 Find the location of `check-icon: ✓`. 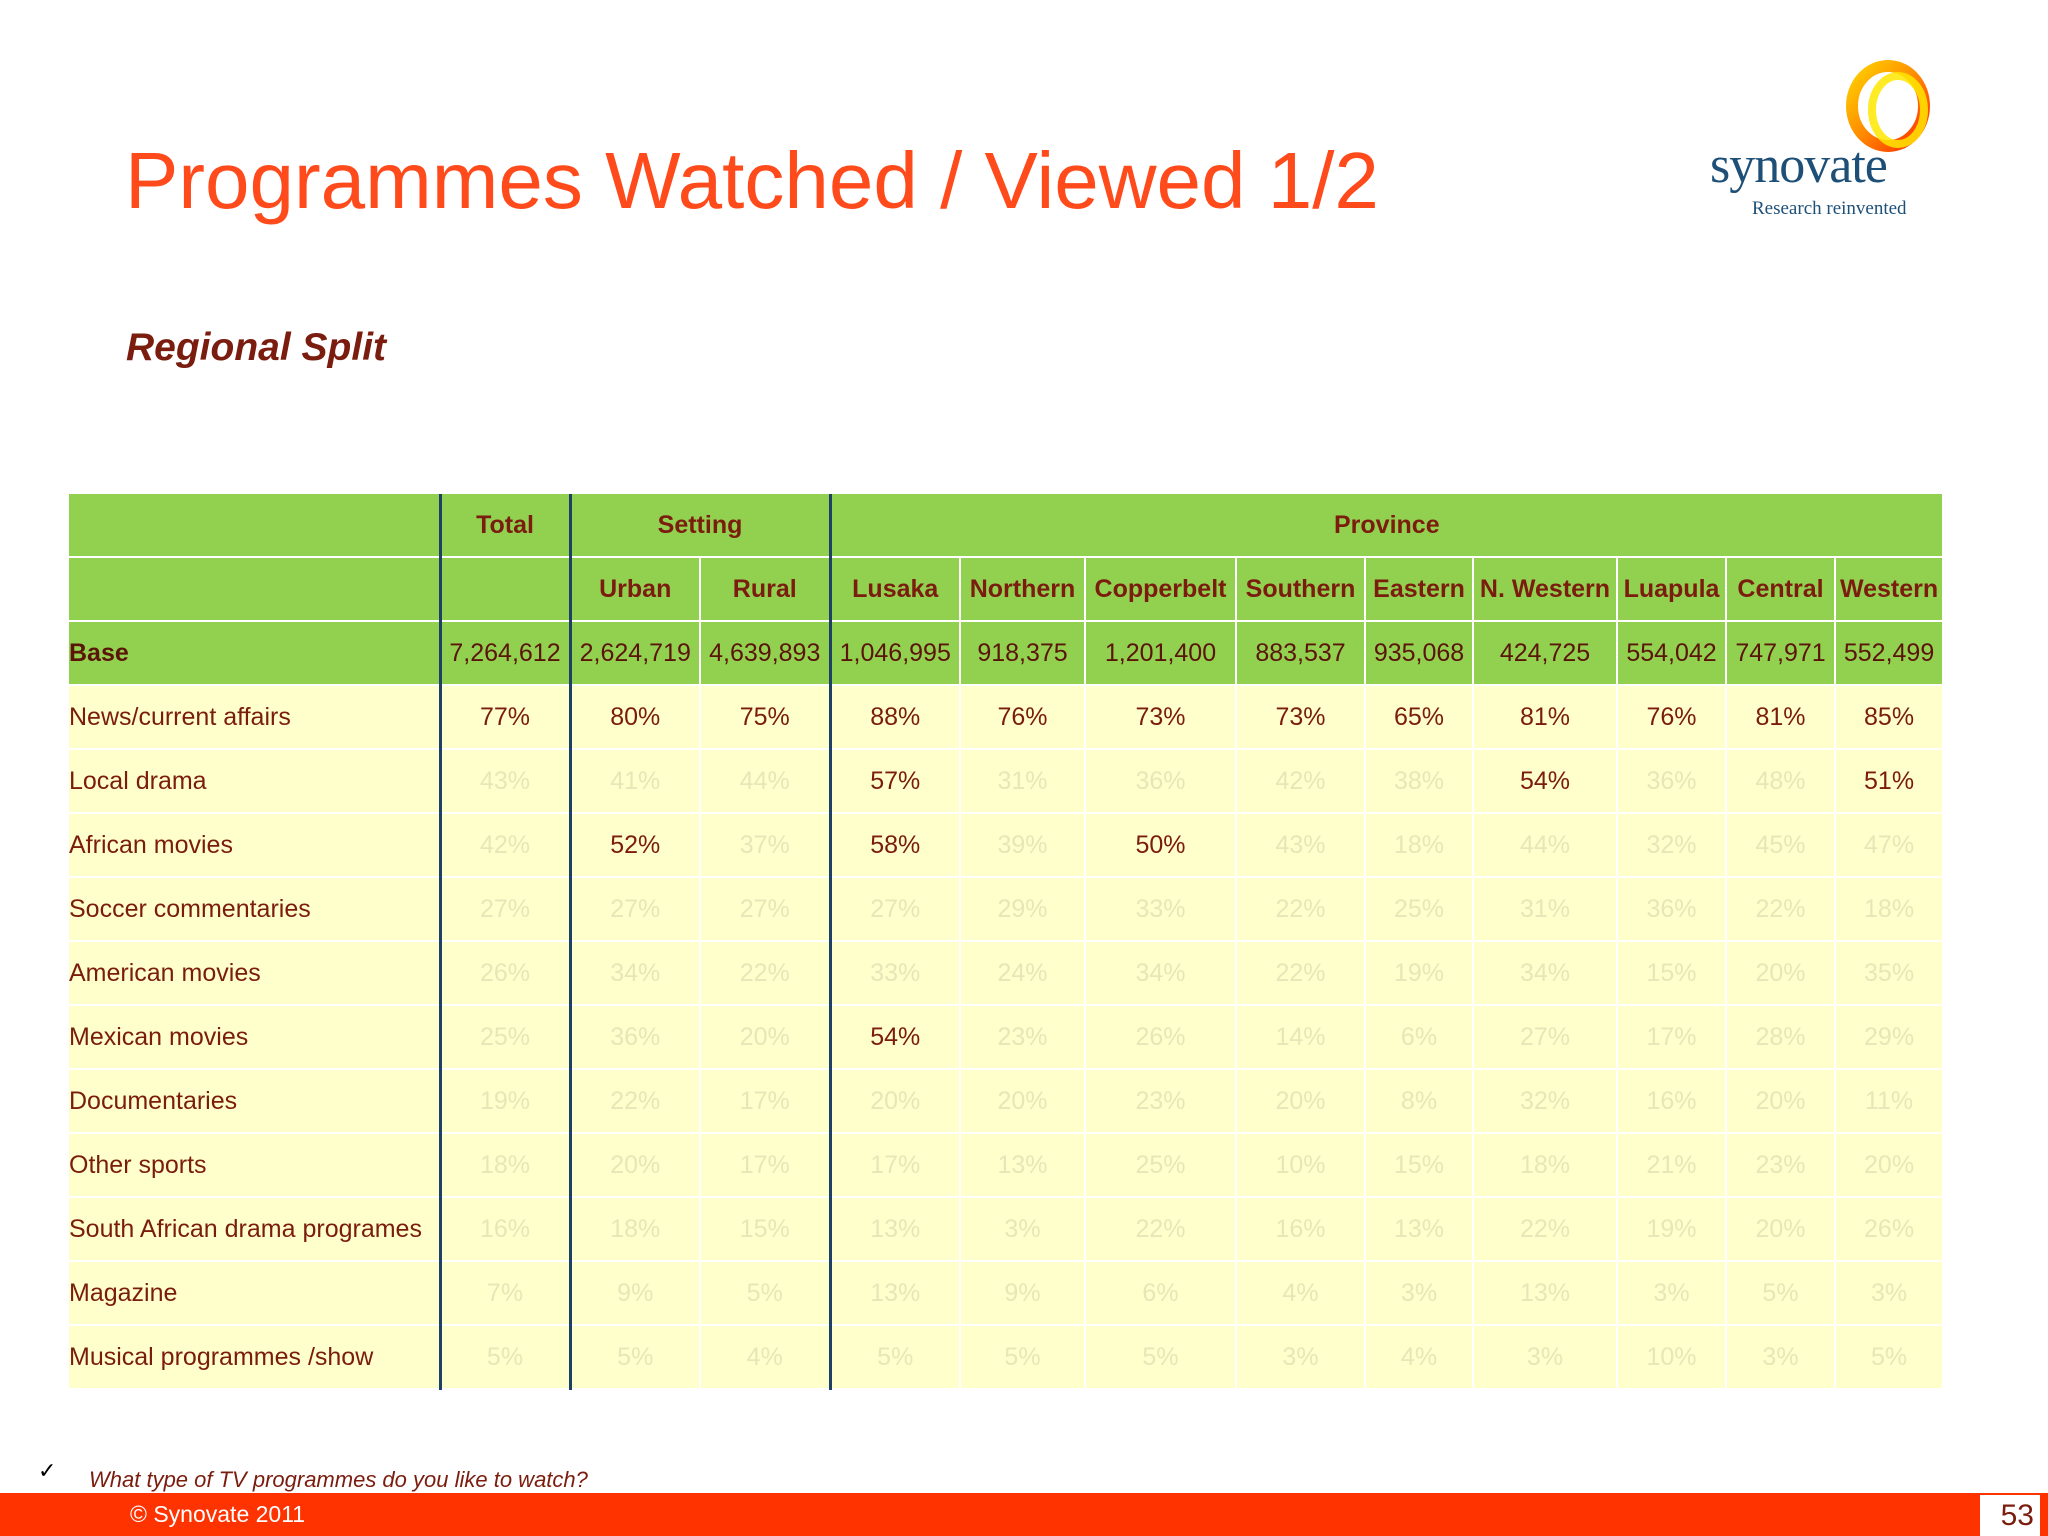

check-icon: ✓ is located at coordinates (47, 1470).